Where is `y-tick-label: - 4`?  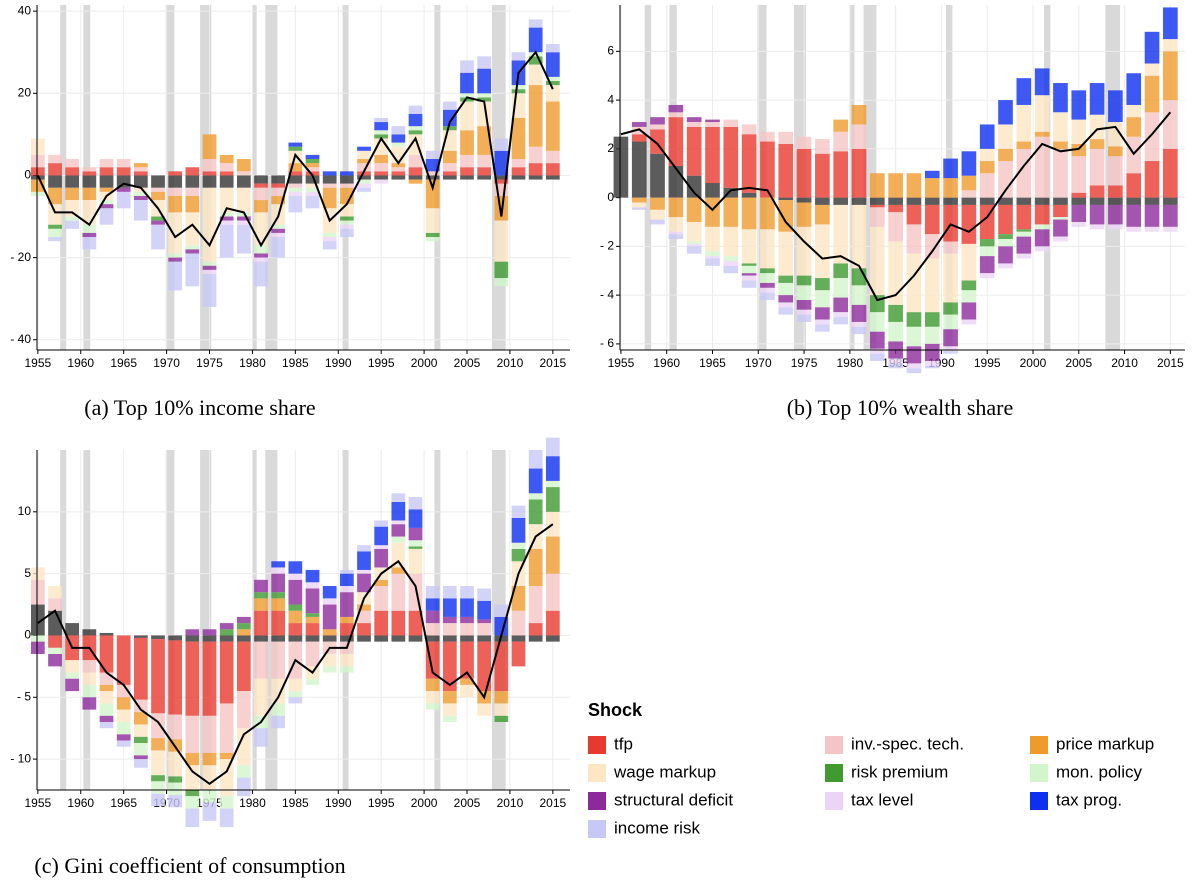
y-tick-label: - 4 is located at coordinates (607, 294).